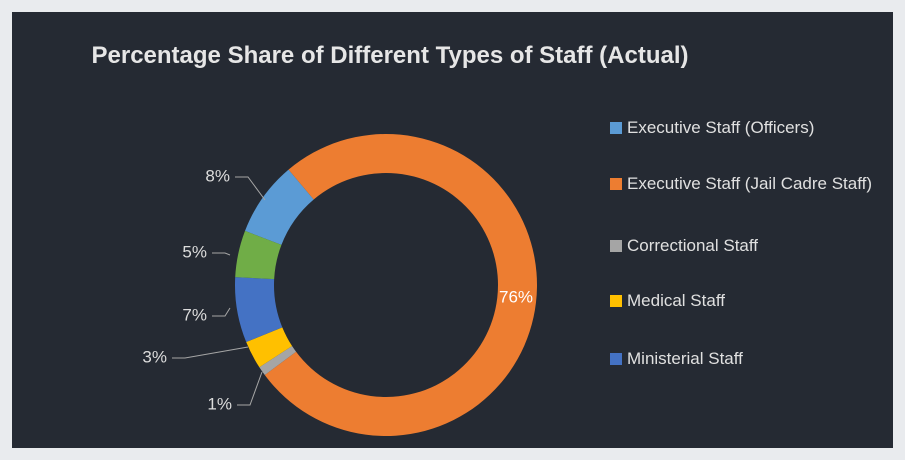 This screenshot has width=905, height=460. Describe the element at coordinates (194, 314) in the screenshot. I see `data-label: 7%` at that location.